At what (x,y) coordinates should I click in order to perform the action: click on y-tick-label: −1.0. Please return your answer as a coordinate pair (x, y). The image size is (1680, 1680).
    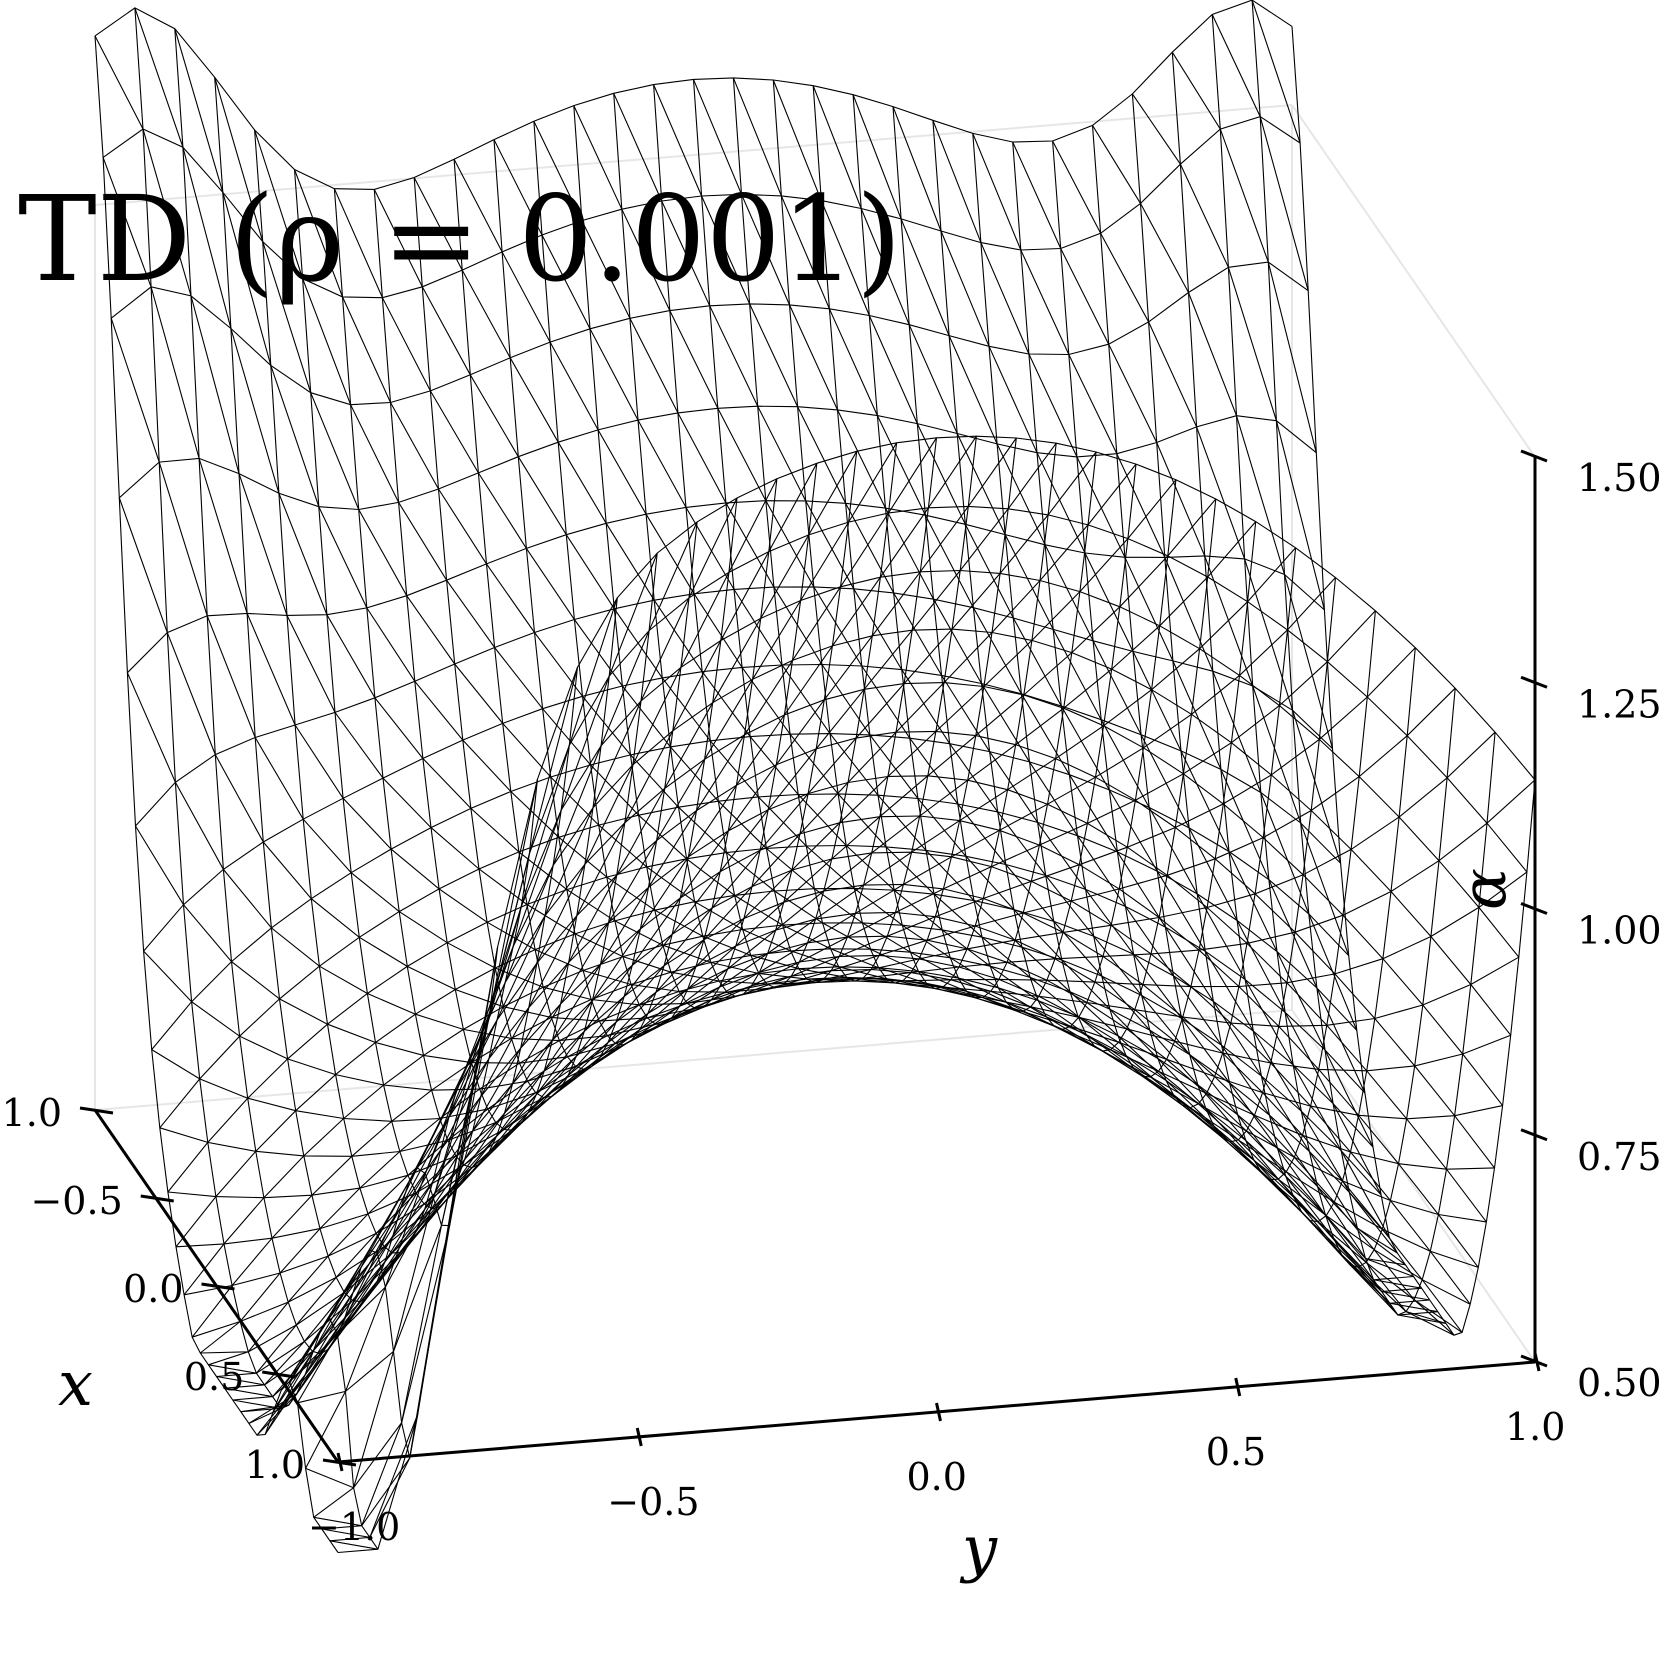
    Looking at the image, I should click on (354, 1527).